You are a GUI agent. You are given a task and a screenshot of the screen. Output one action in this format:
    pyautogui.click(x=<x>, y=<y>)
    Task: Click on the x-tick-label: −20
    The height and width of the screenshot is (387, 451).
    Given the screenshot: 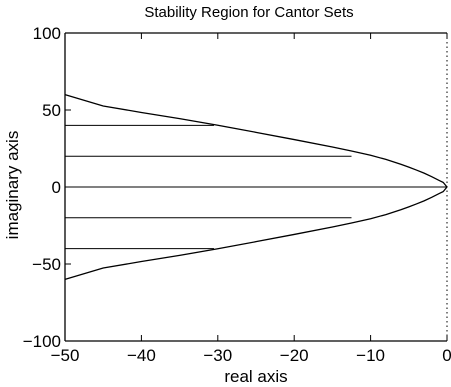 What is the action you would take?
    pyautogui.click(x=294, y=355)
    